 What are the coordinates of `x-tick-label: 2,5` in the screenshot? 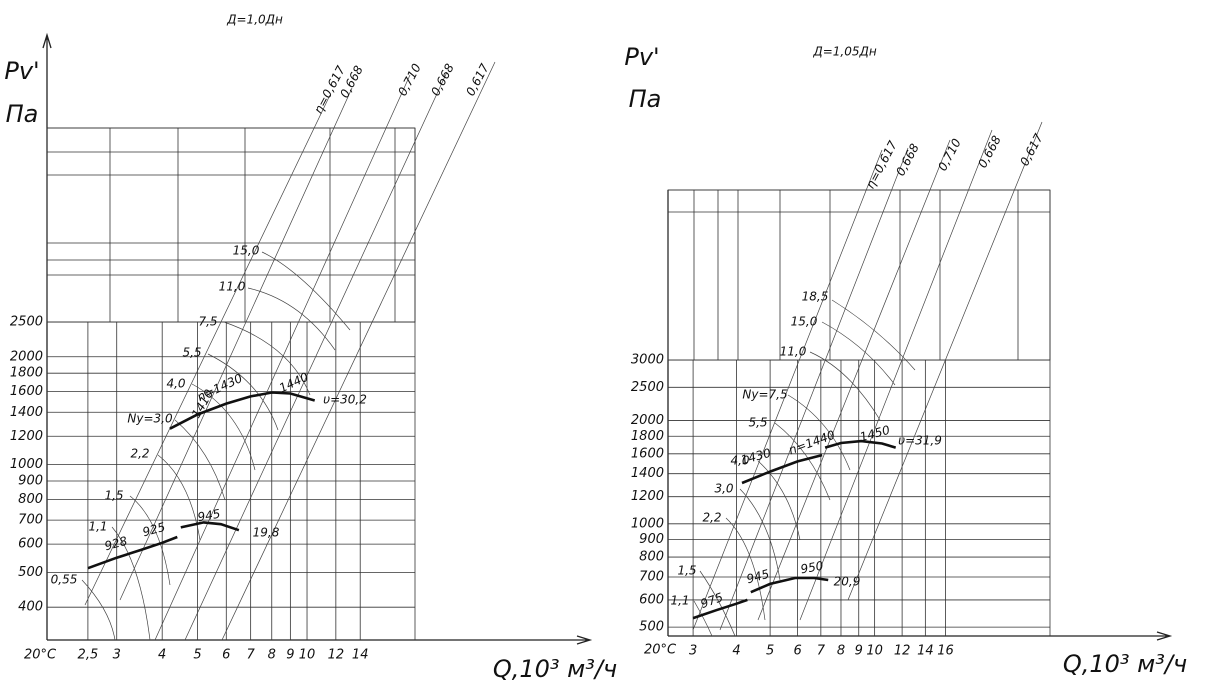 It's located at (88, 655).